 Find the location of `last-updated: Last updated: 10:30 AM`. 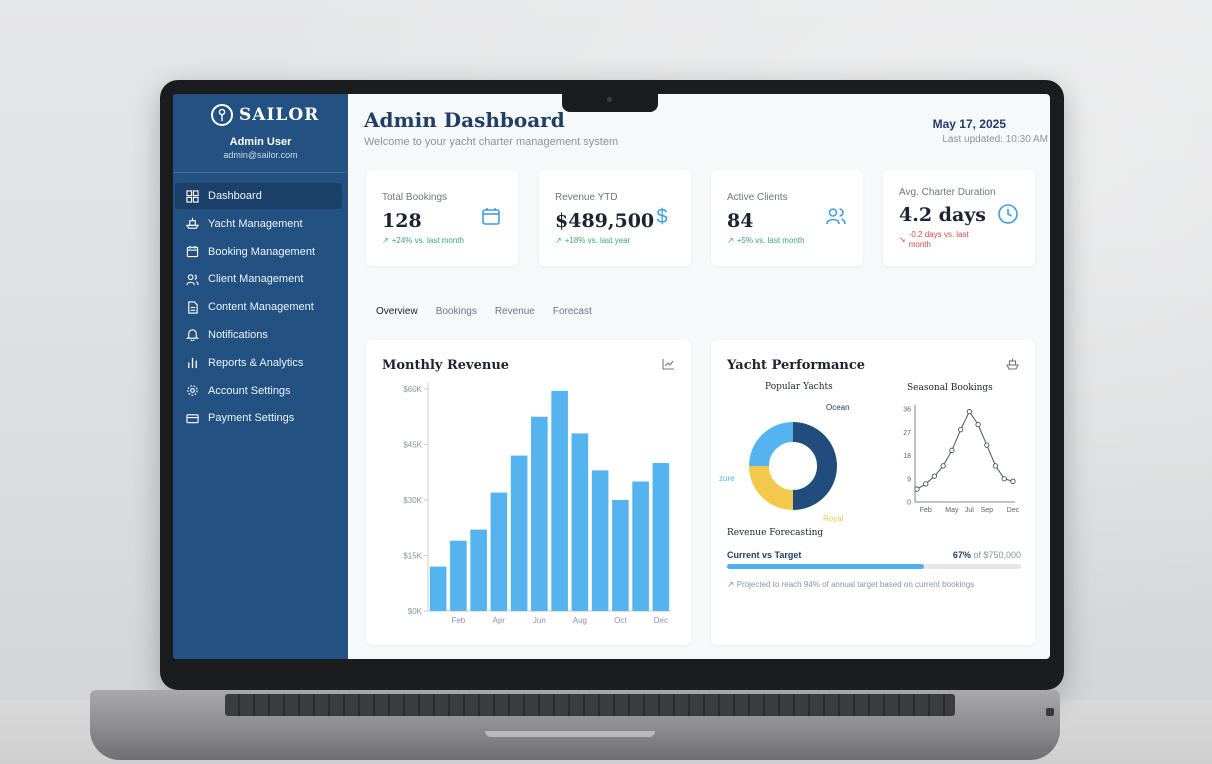

last-updated: Last updated: 10:30 AM is located at coordinates (995, 139).